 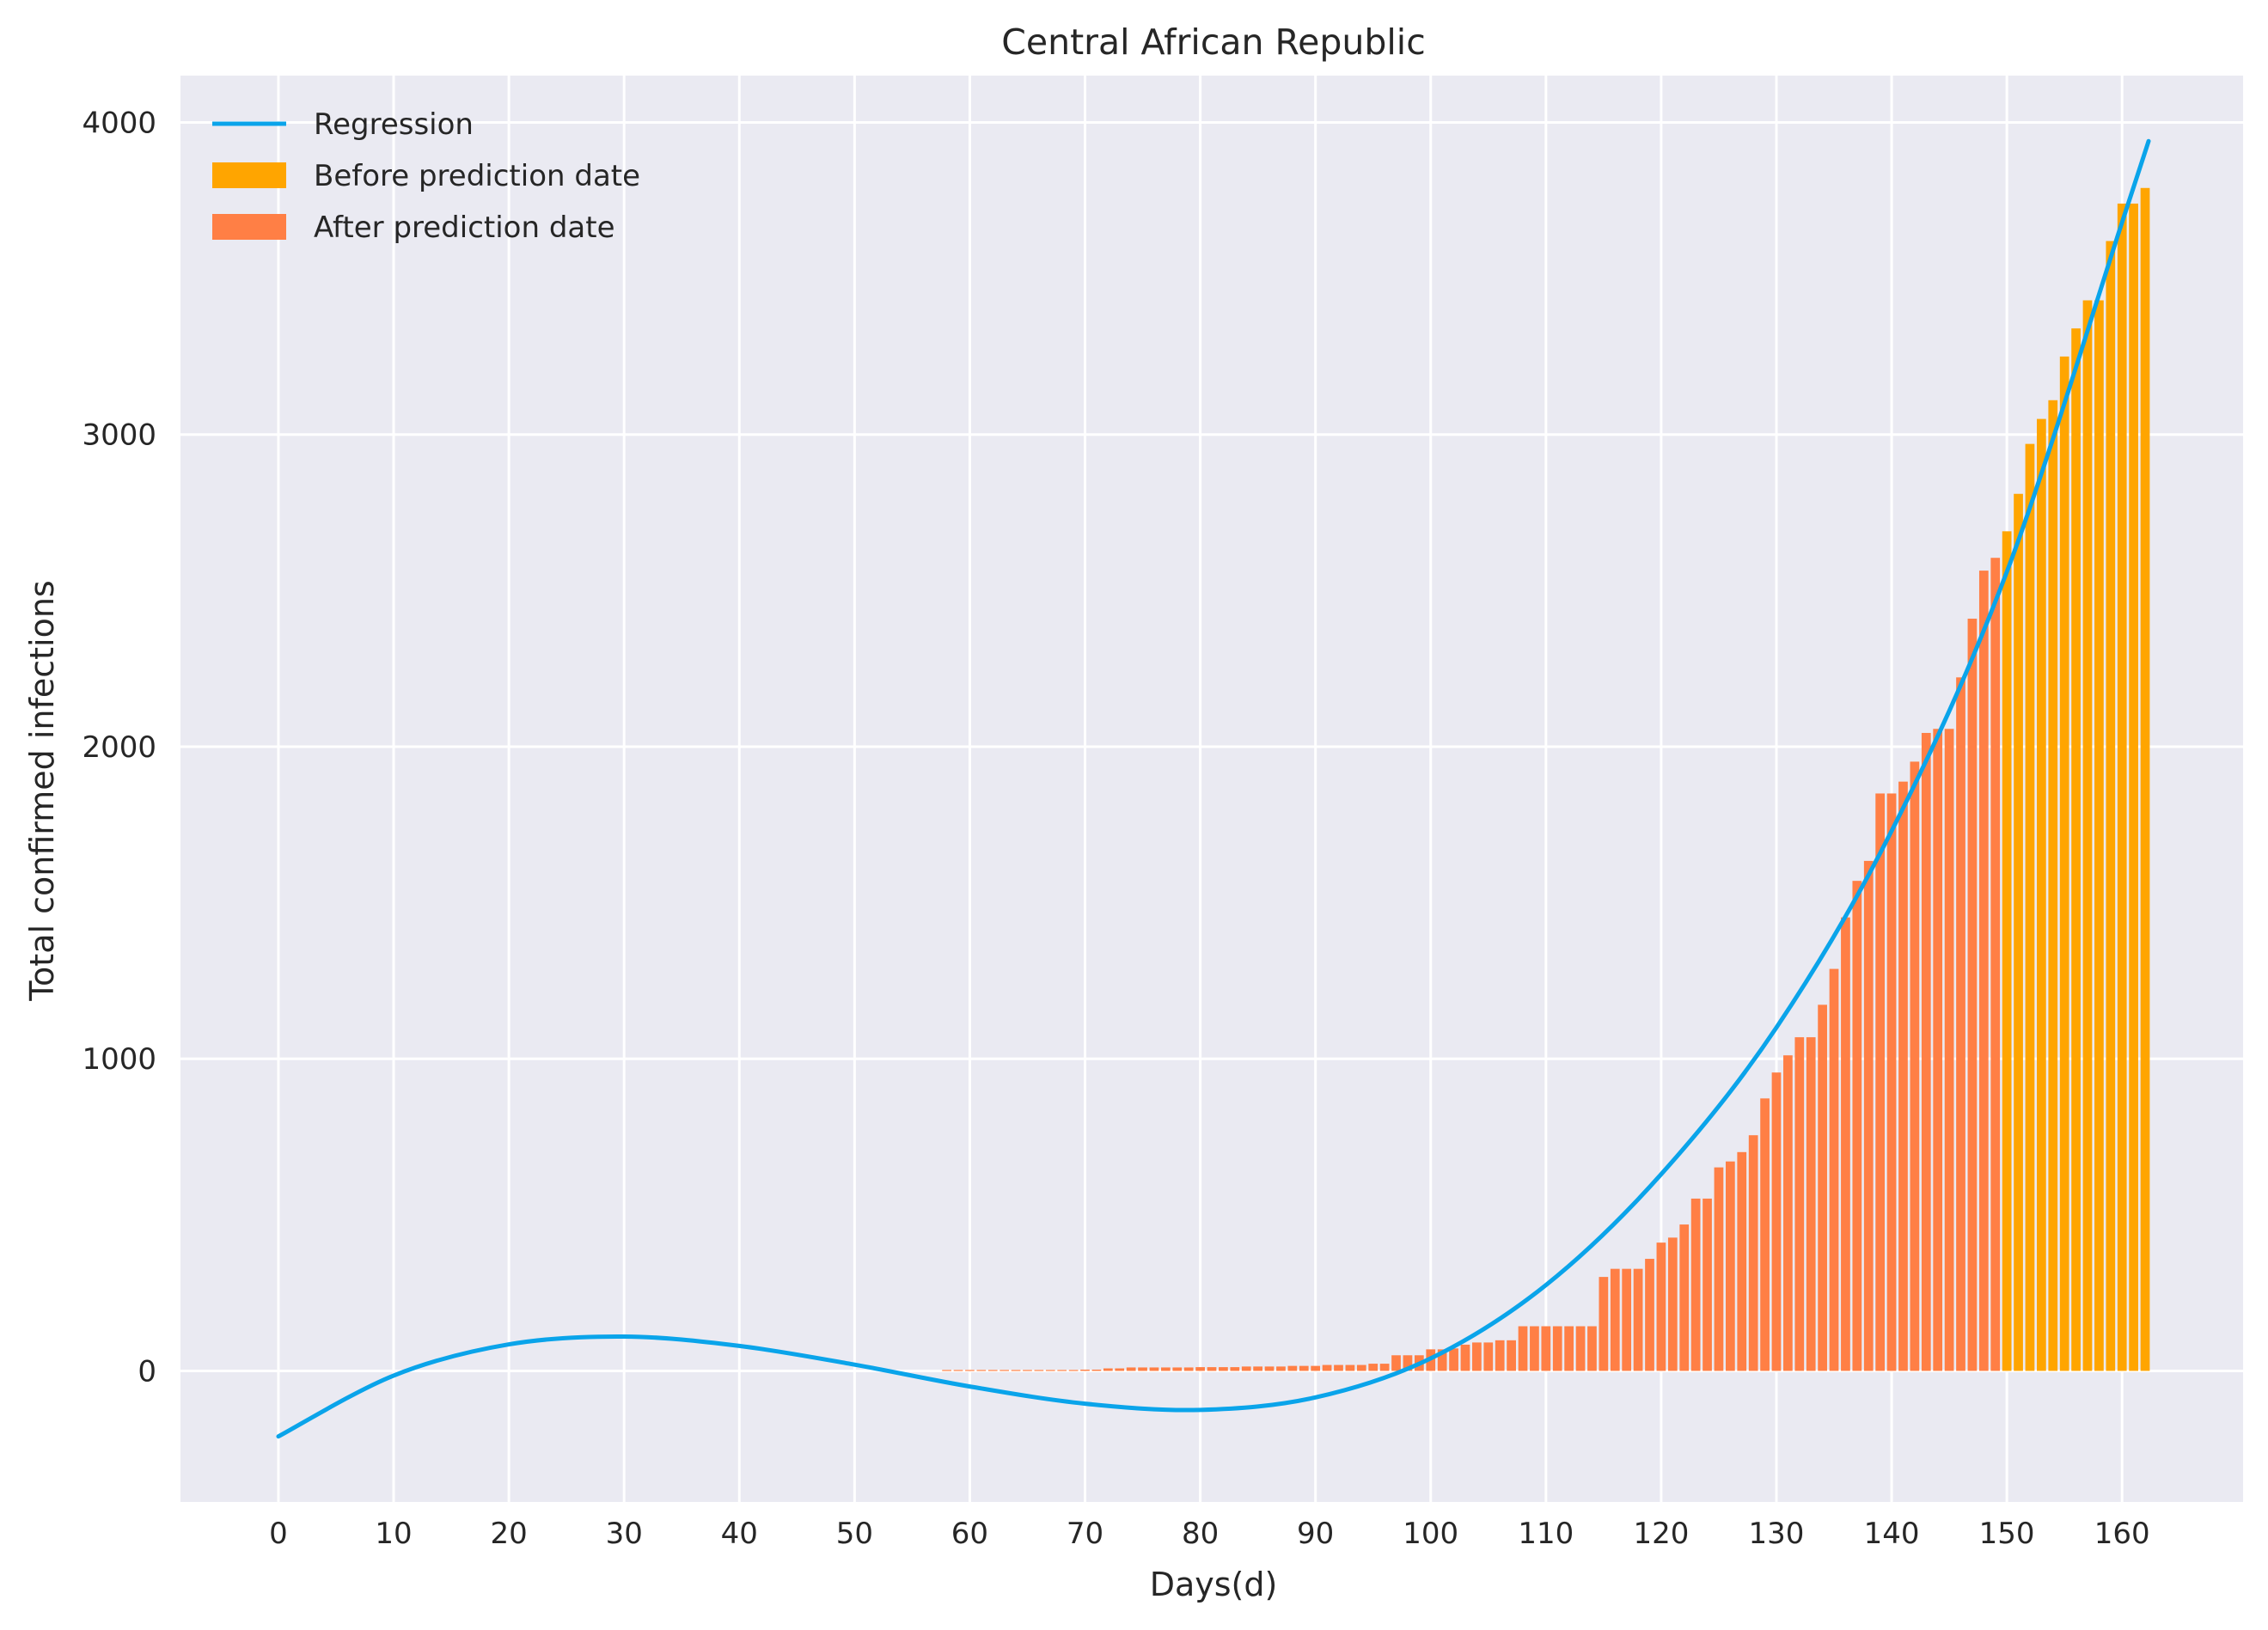 What do you see at coordinates (855, 1534) in the screenshot?
I see `x-tick-label: 50` at bounding box center [855, 1534].